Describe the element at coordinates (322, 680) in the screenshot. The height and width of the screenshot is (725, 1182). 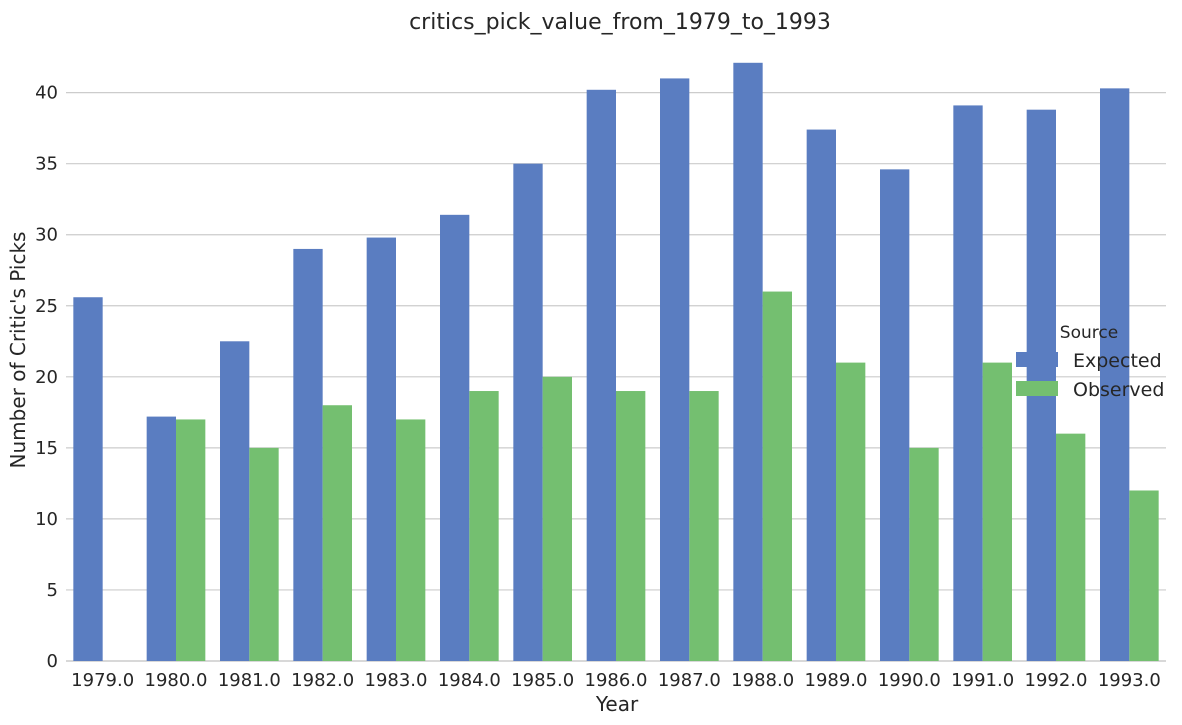
I see `x-tick-label: 1982.0` at that location.